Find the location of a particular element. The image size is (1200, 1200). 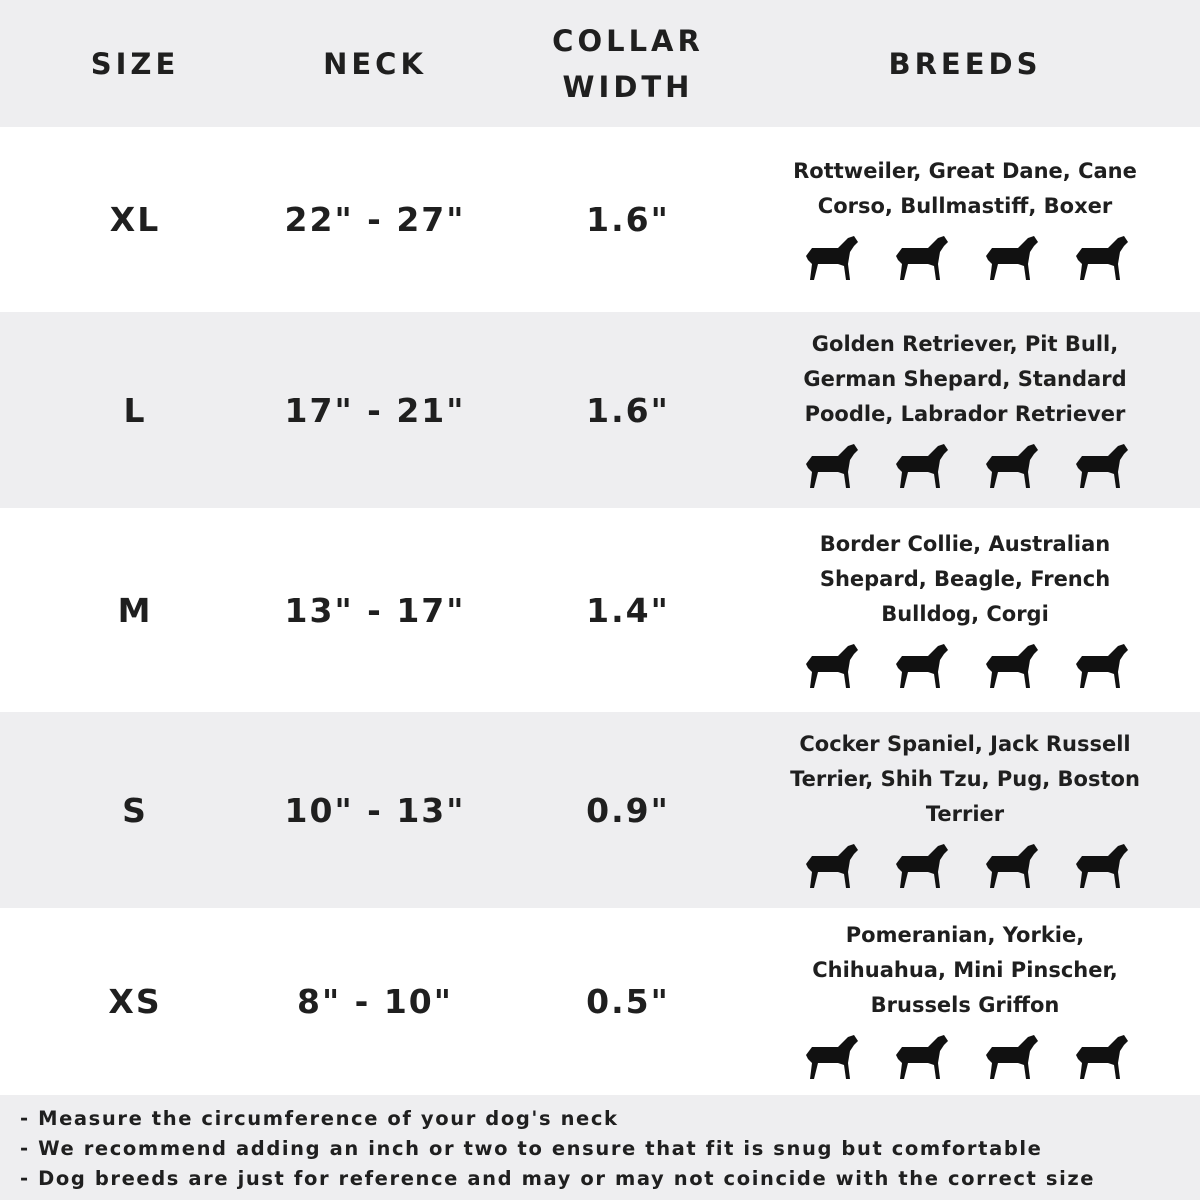

pug-icon is located at coordinates (1102, 865).